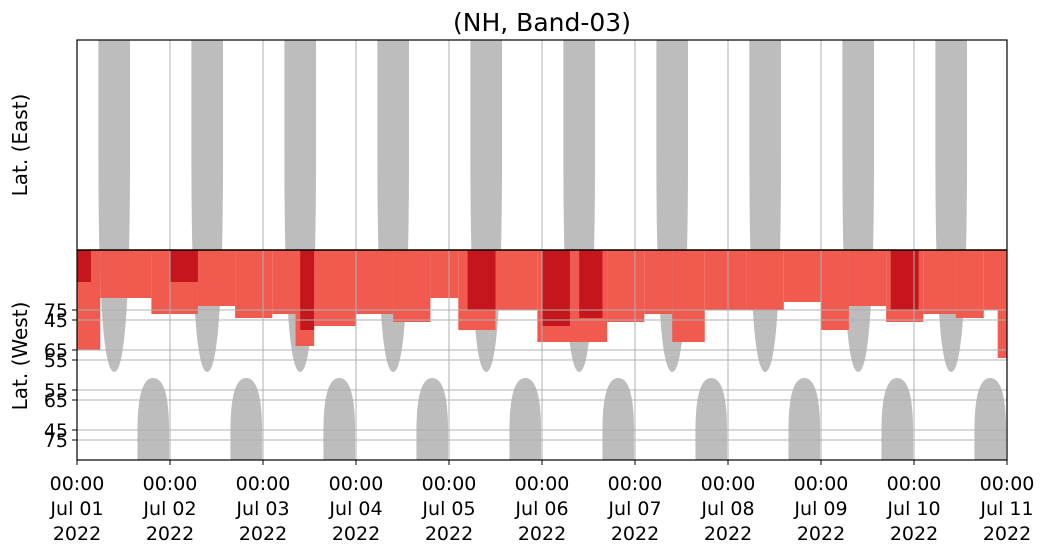 The height and width of the screenshot is (556, 1049). What do you see at coordinates (728, 534) in the screenshot?
I see `xtick-year-7: 2022` at bounding box center [728, 534].